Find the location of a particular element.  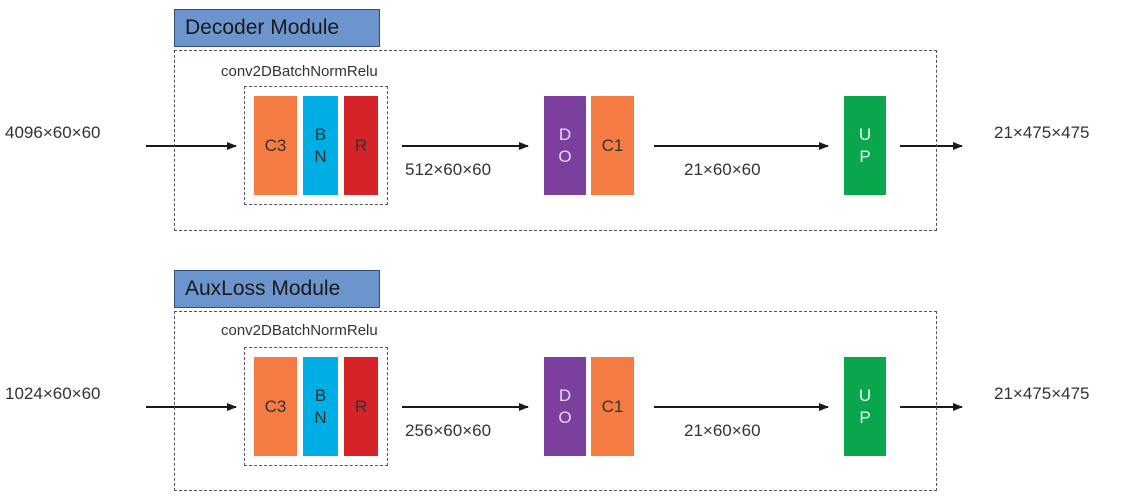

decoder-r-block: R is located at coordinates (361, 145).